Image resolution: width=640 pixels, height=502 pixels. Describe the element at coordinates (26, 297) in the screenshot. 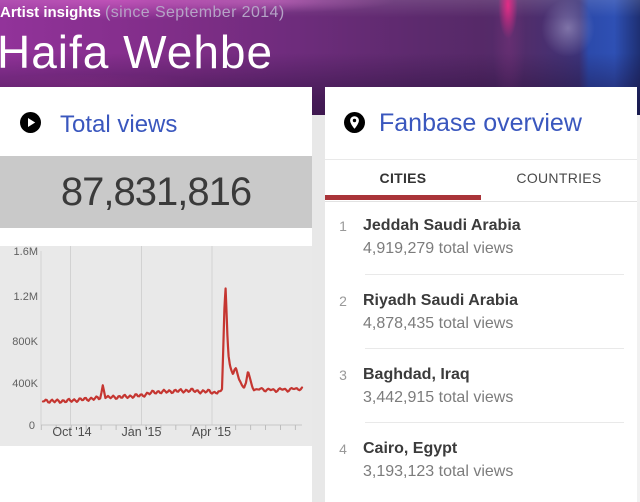

I see `svg-text: 1.2M` at that location.